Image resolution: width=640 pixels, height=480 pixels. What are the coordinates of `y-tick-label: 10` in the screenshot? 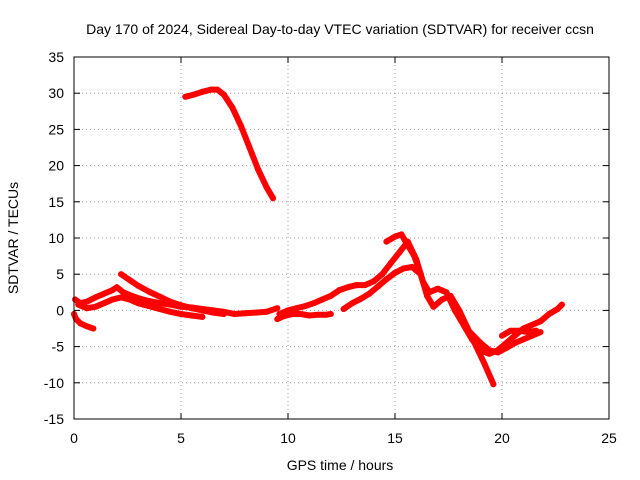 It's located at (56, 238).